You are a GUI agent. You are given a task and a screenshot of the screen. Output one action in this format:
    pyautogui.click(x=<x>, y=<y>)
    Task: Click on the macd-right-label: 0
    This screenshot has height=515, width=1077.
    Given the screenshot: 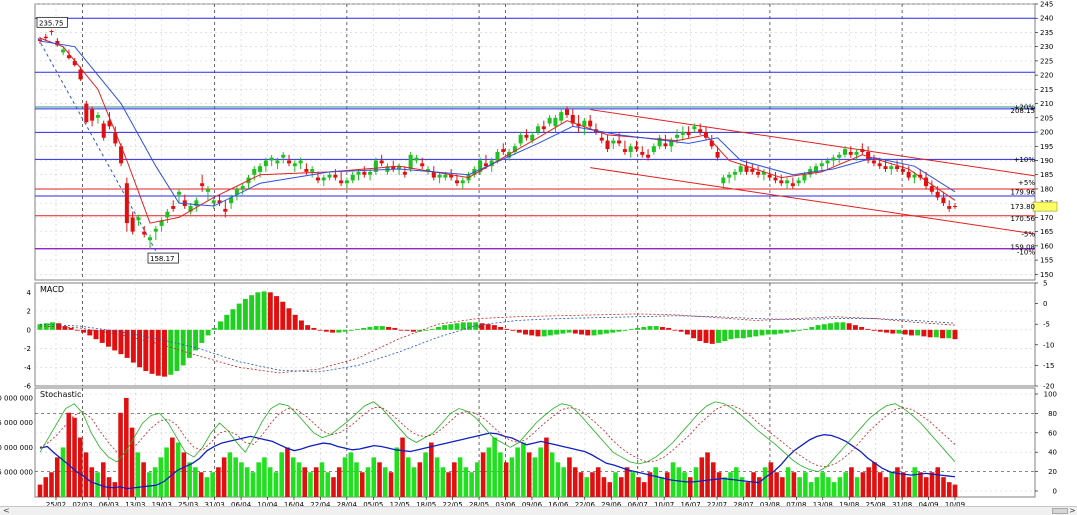 What is the action you would take?
    pyautogui.click(x=1045, y=304)
    